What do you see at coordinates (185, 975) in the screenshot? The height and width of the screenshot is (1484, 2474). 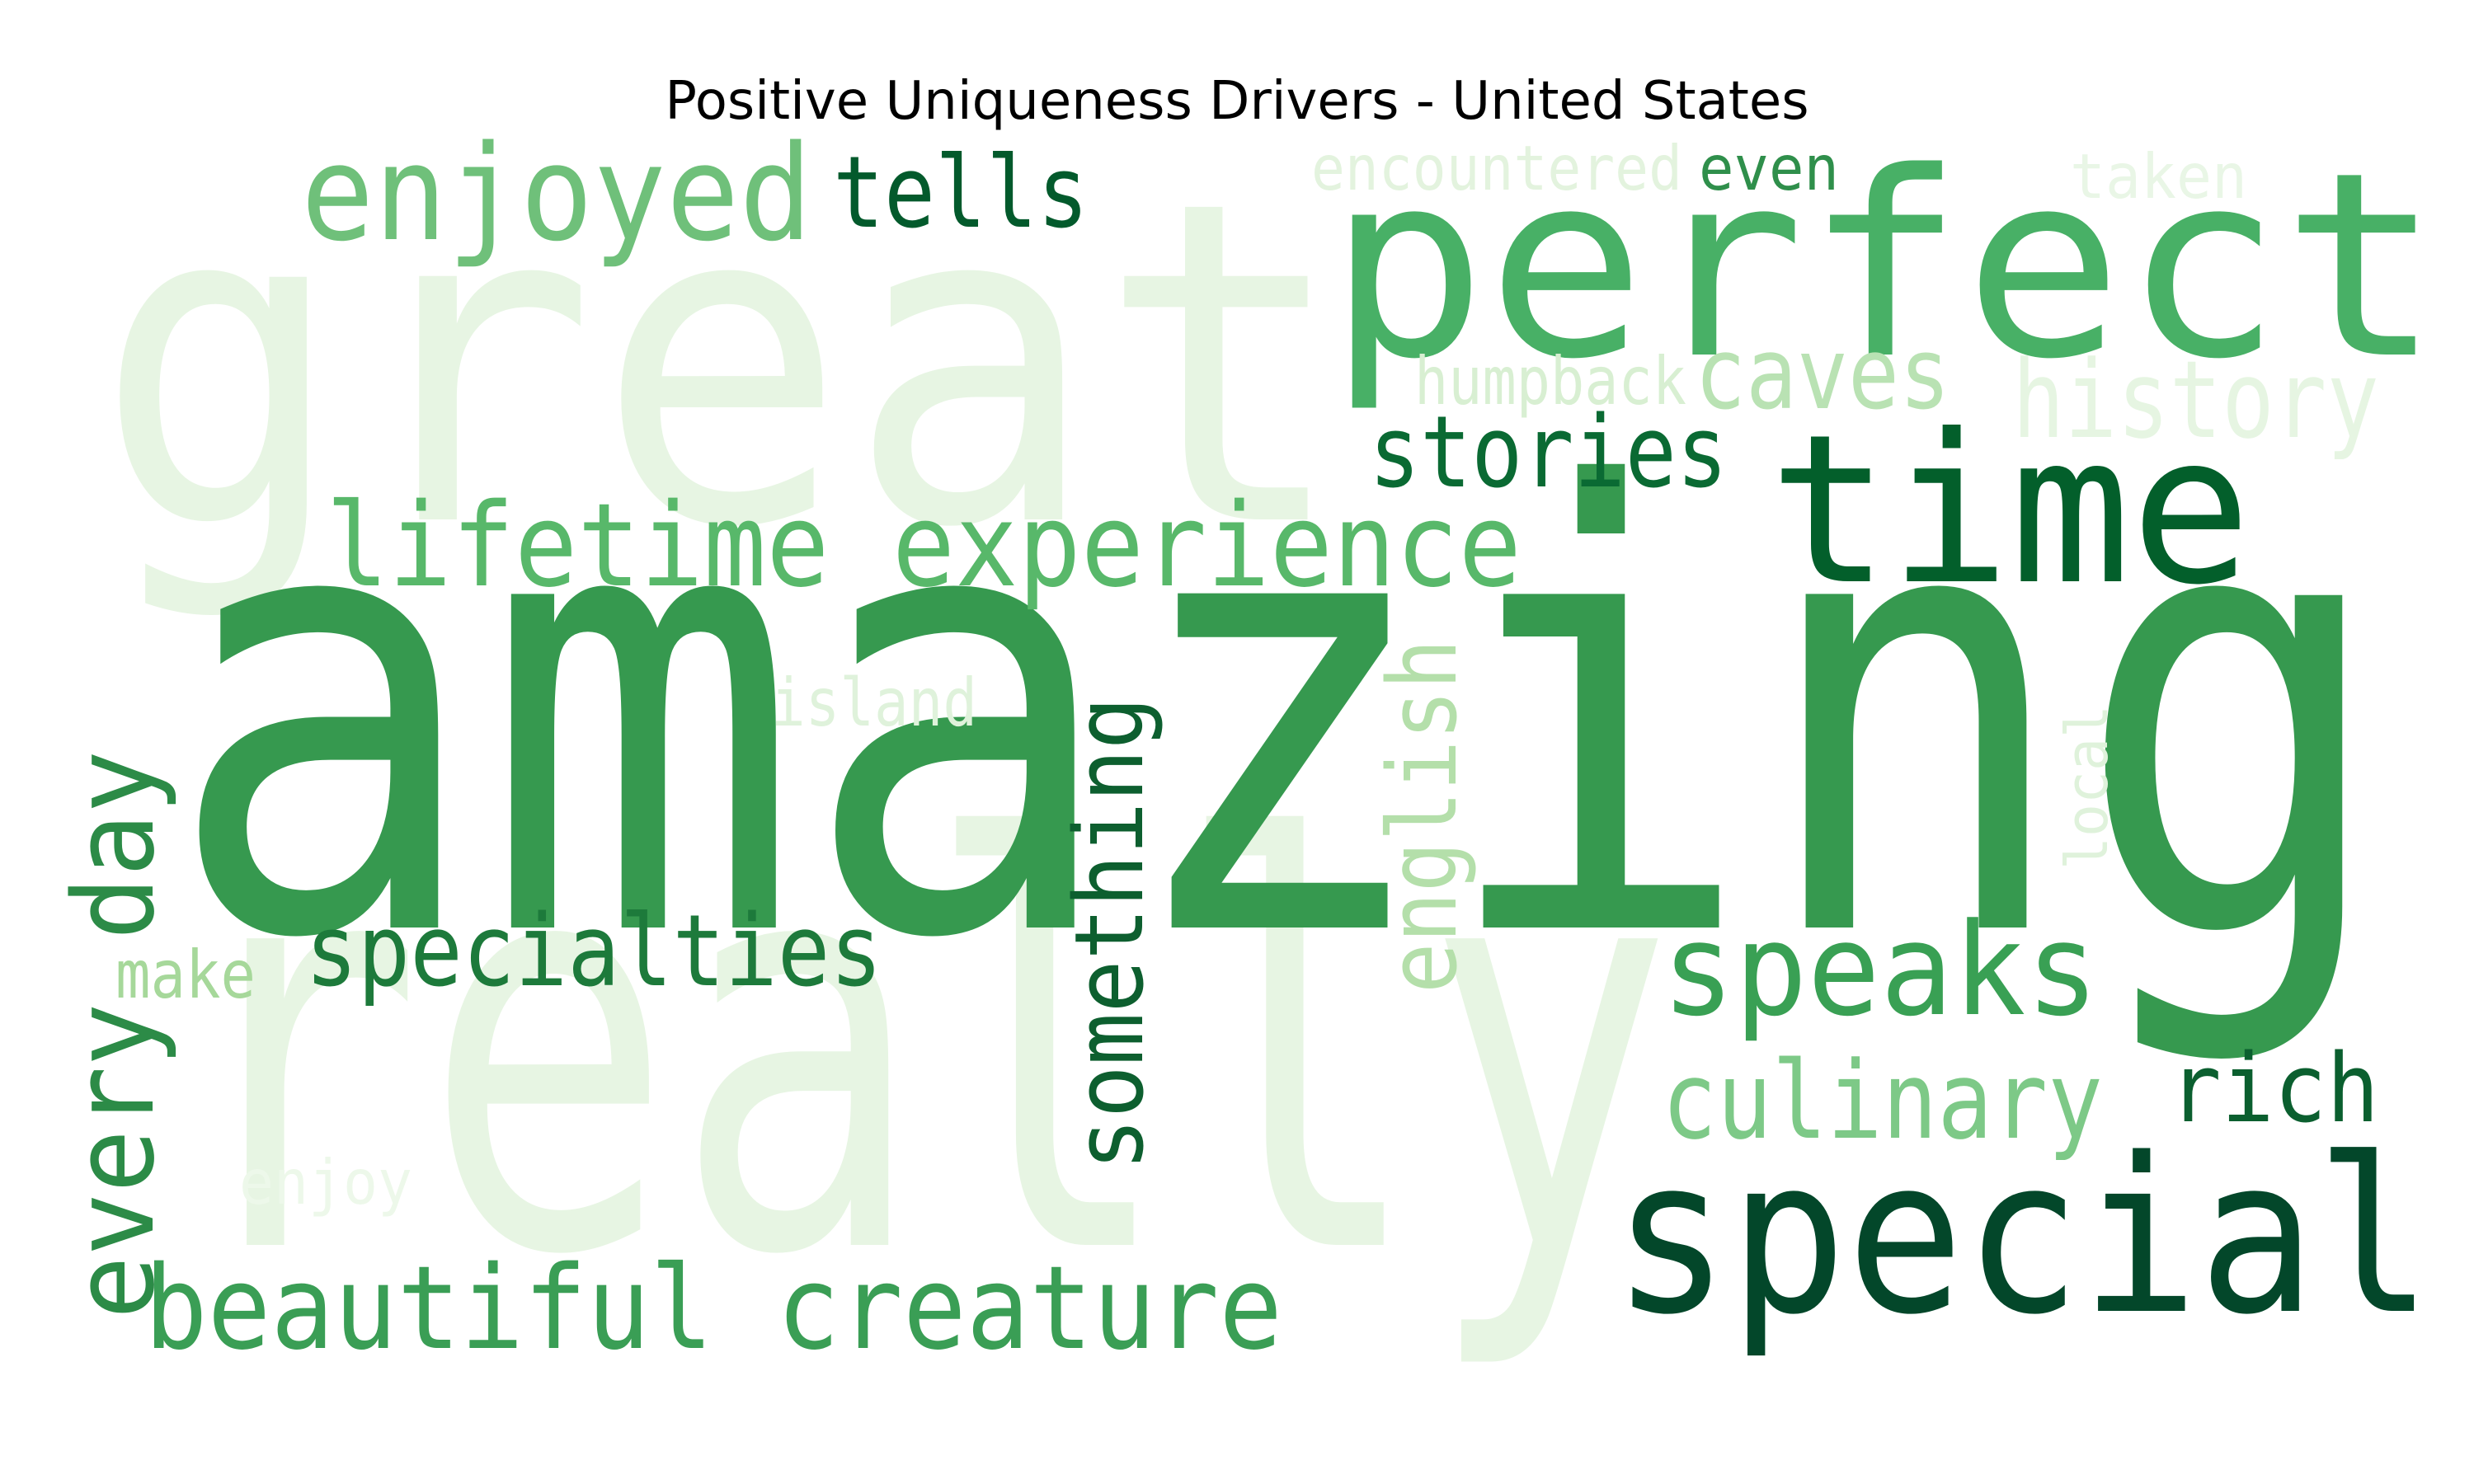 I see `cloud-word: make` at bounding box center [185, 975].